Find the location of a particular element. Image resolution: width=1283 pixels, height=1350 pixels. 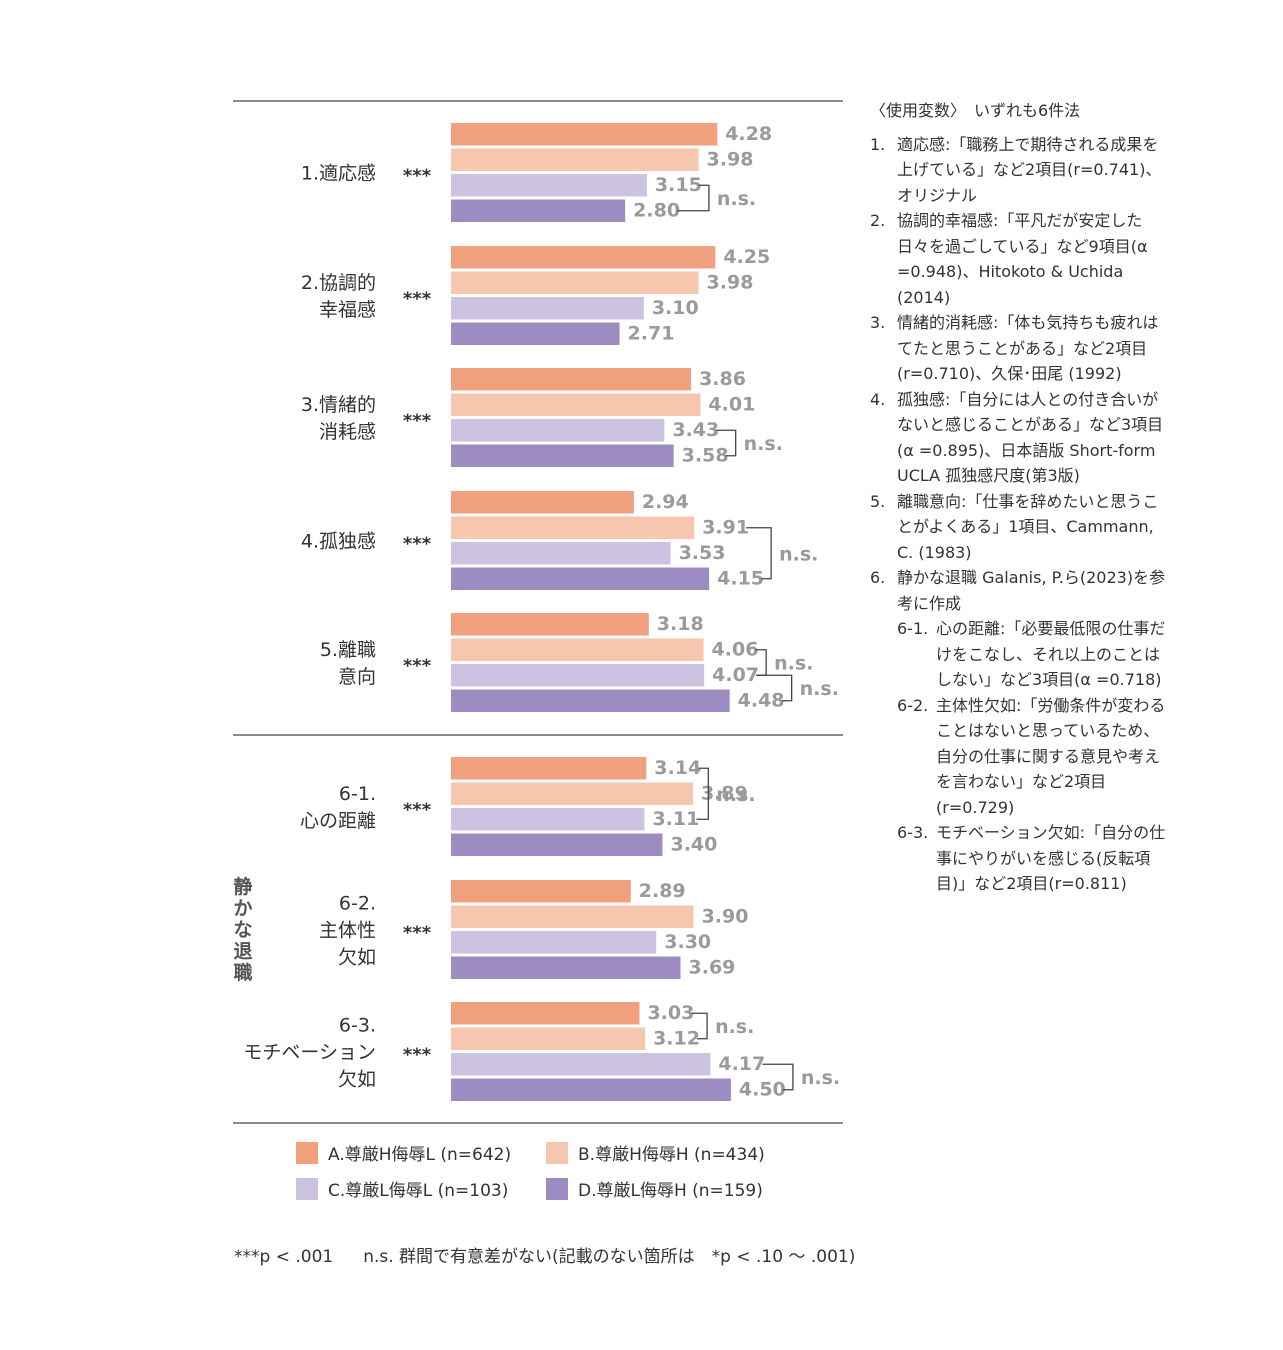

note-text: 静かな退職 Galanis, P.ら(2023)を参考に作成 is located at coordinates (1031, 590).